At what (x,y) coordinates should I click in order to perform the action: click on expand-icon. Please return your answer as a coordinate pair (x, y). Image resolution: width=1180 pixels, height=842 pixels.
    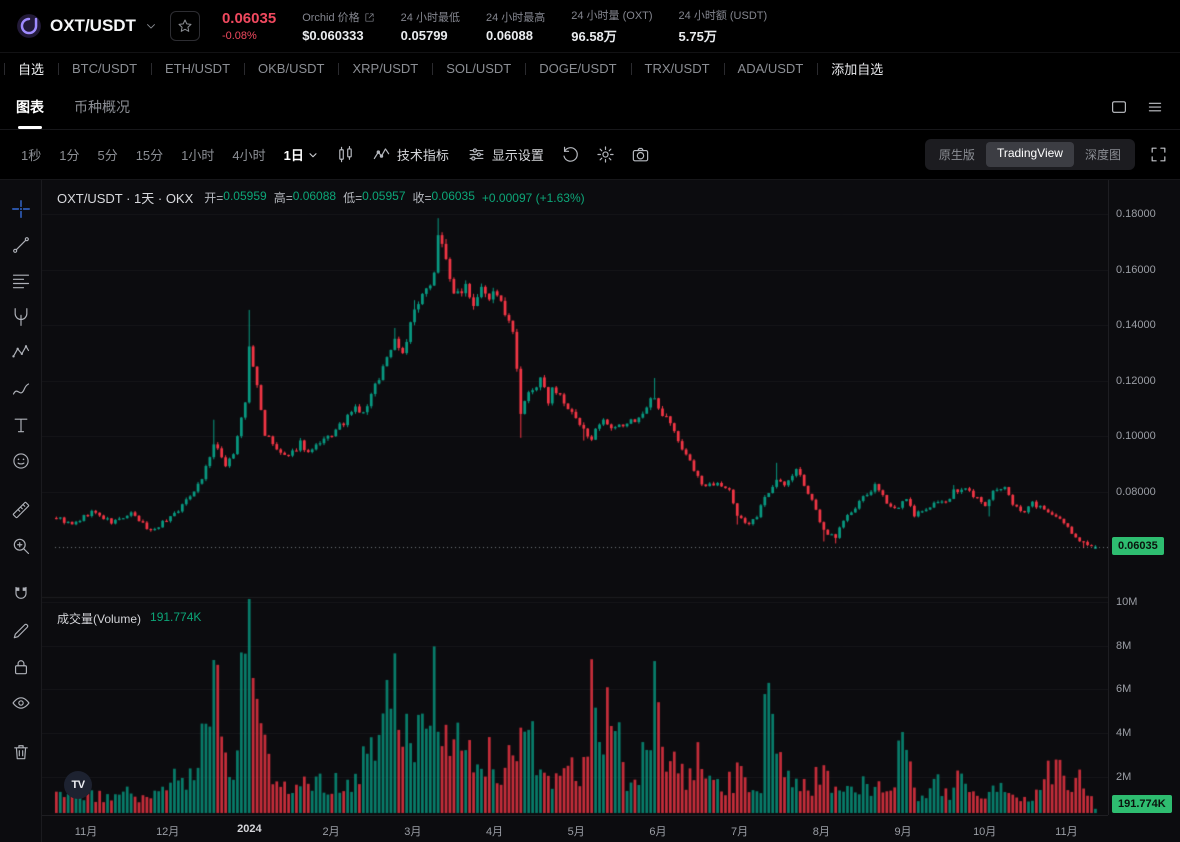
    Looking at the image, I should click on (1158, 154).